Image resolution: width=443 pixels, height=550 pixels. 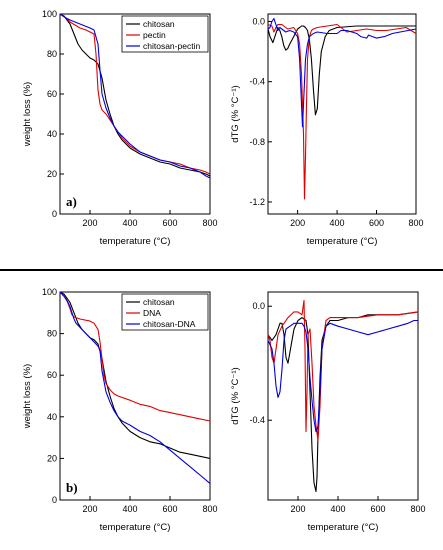 I want to click on legend-label: pectin, so click(x=154, y=35).